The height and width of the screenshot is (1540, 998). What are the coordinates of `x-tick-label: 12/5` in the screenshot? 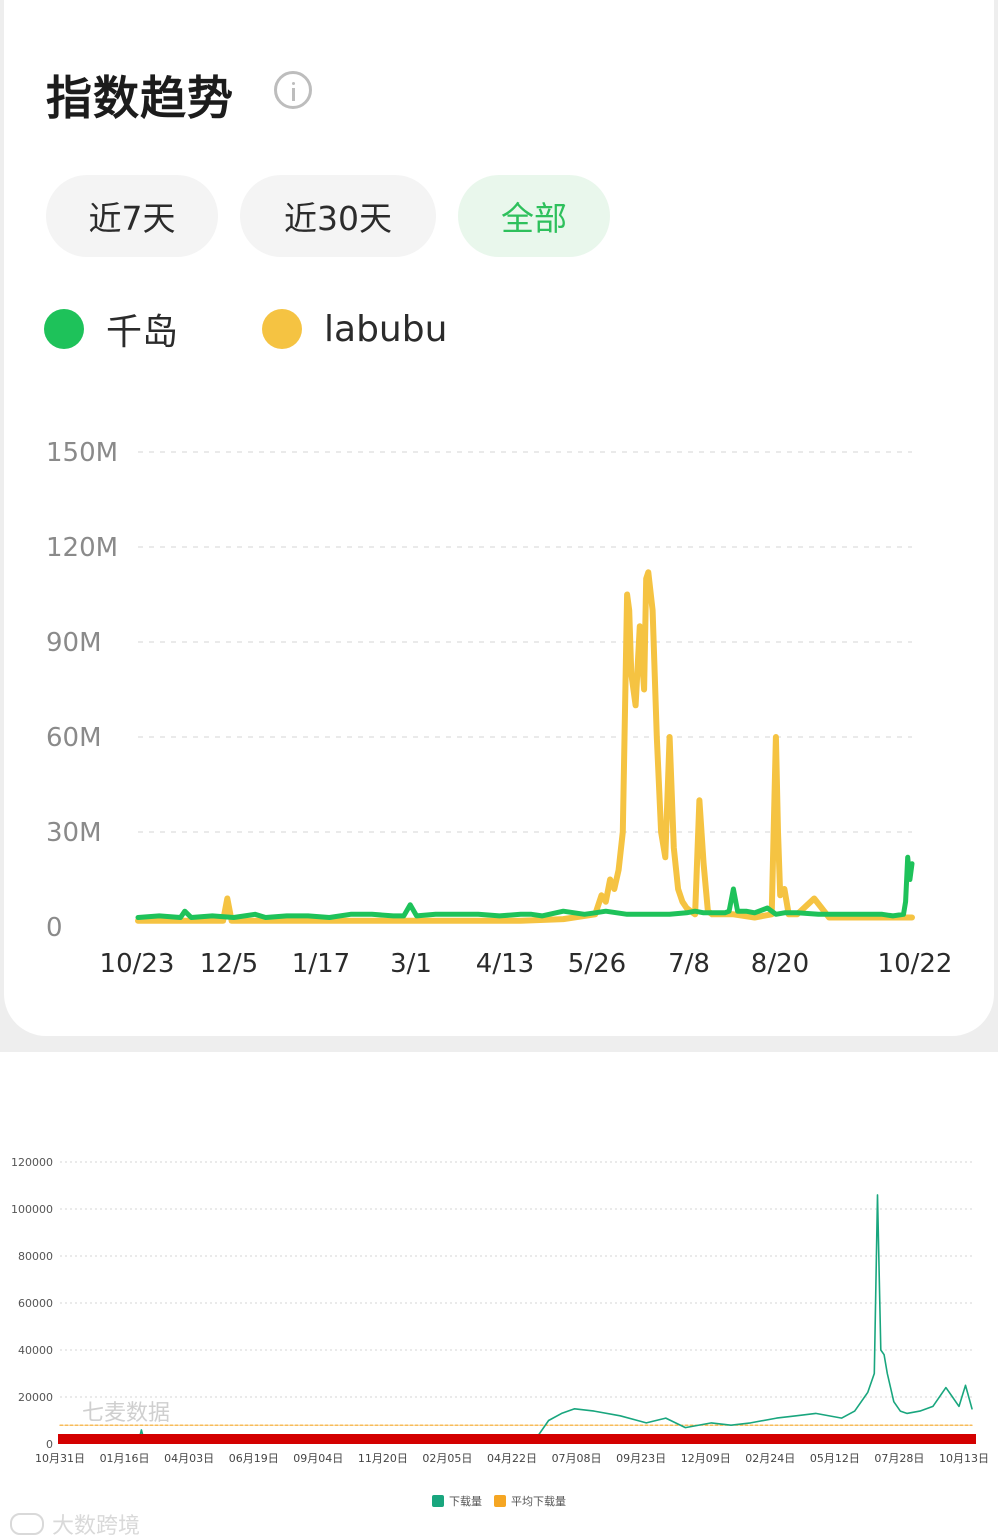 It's located at (229, 964).